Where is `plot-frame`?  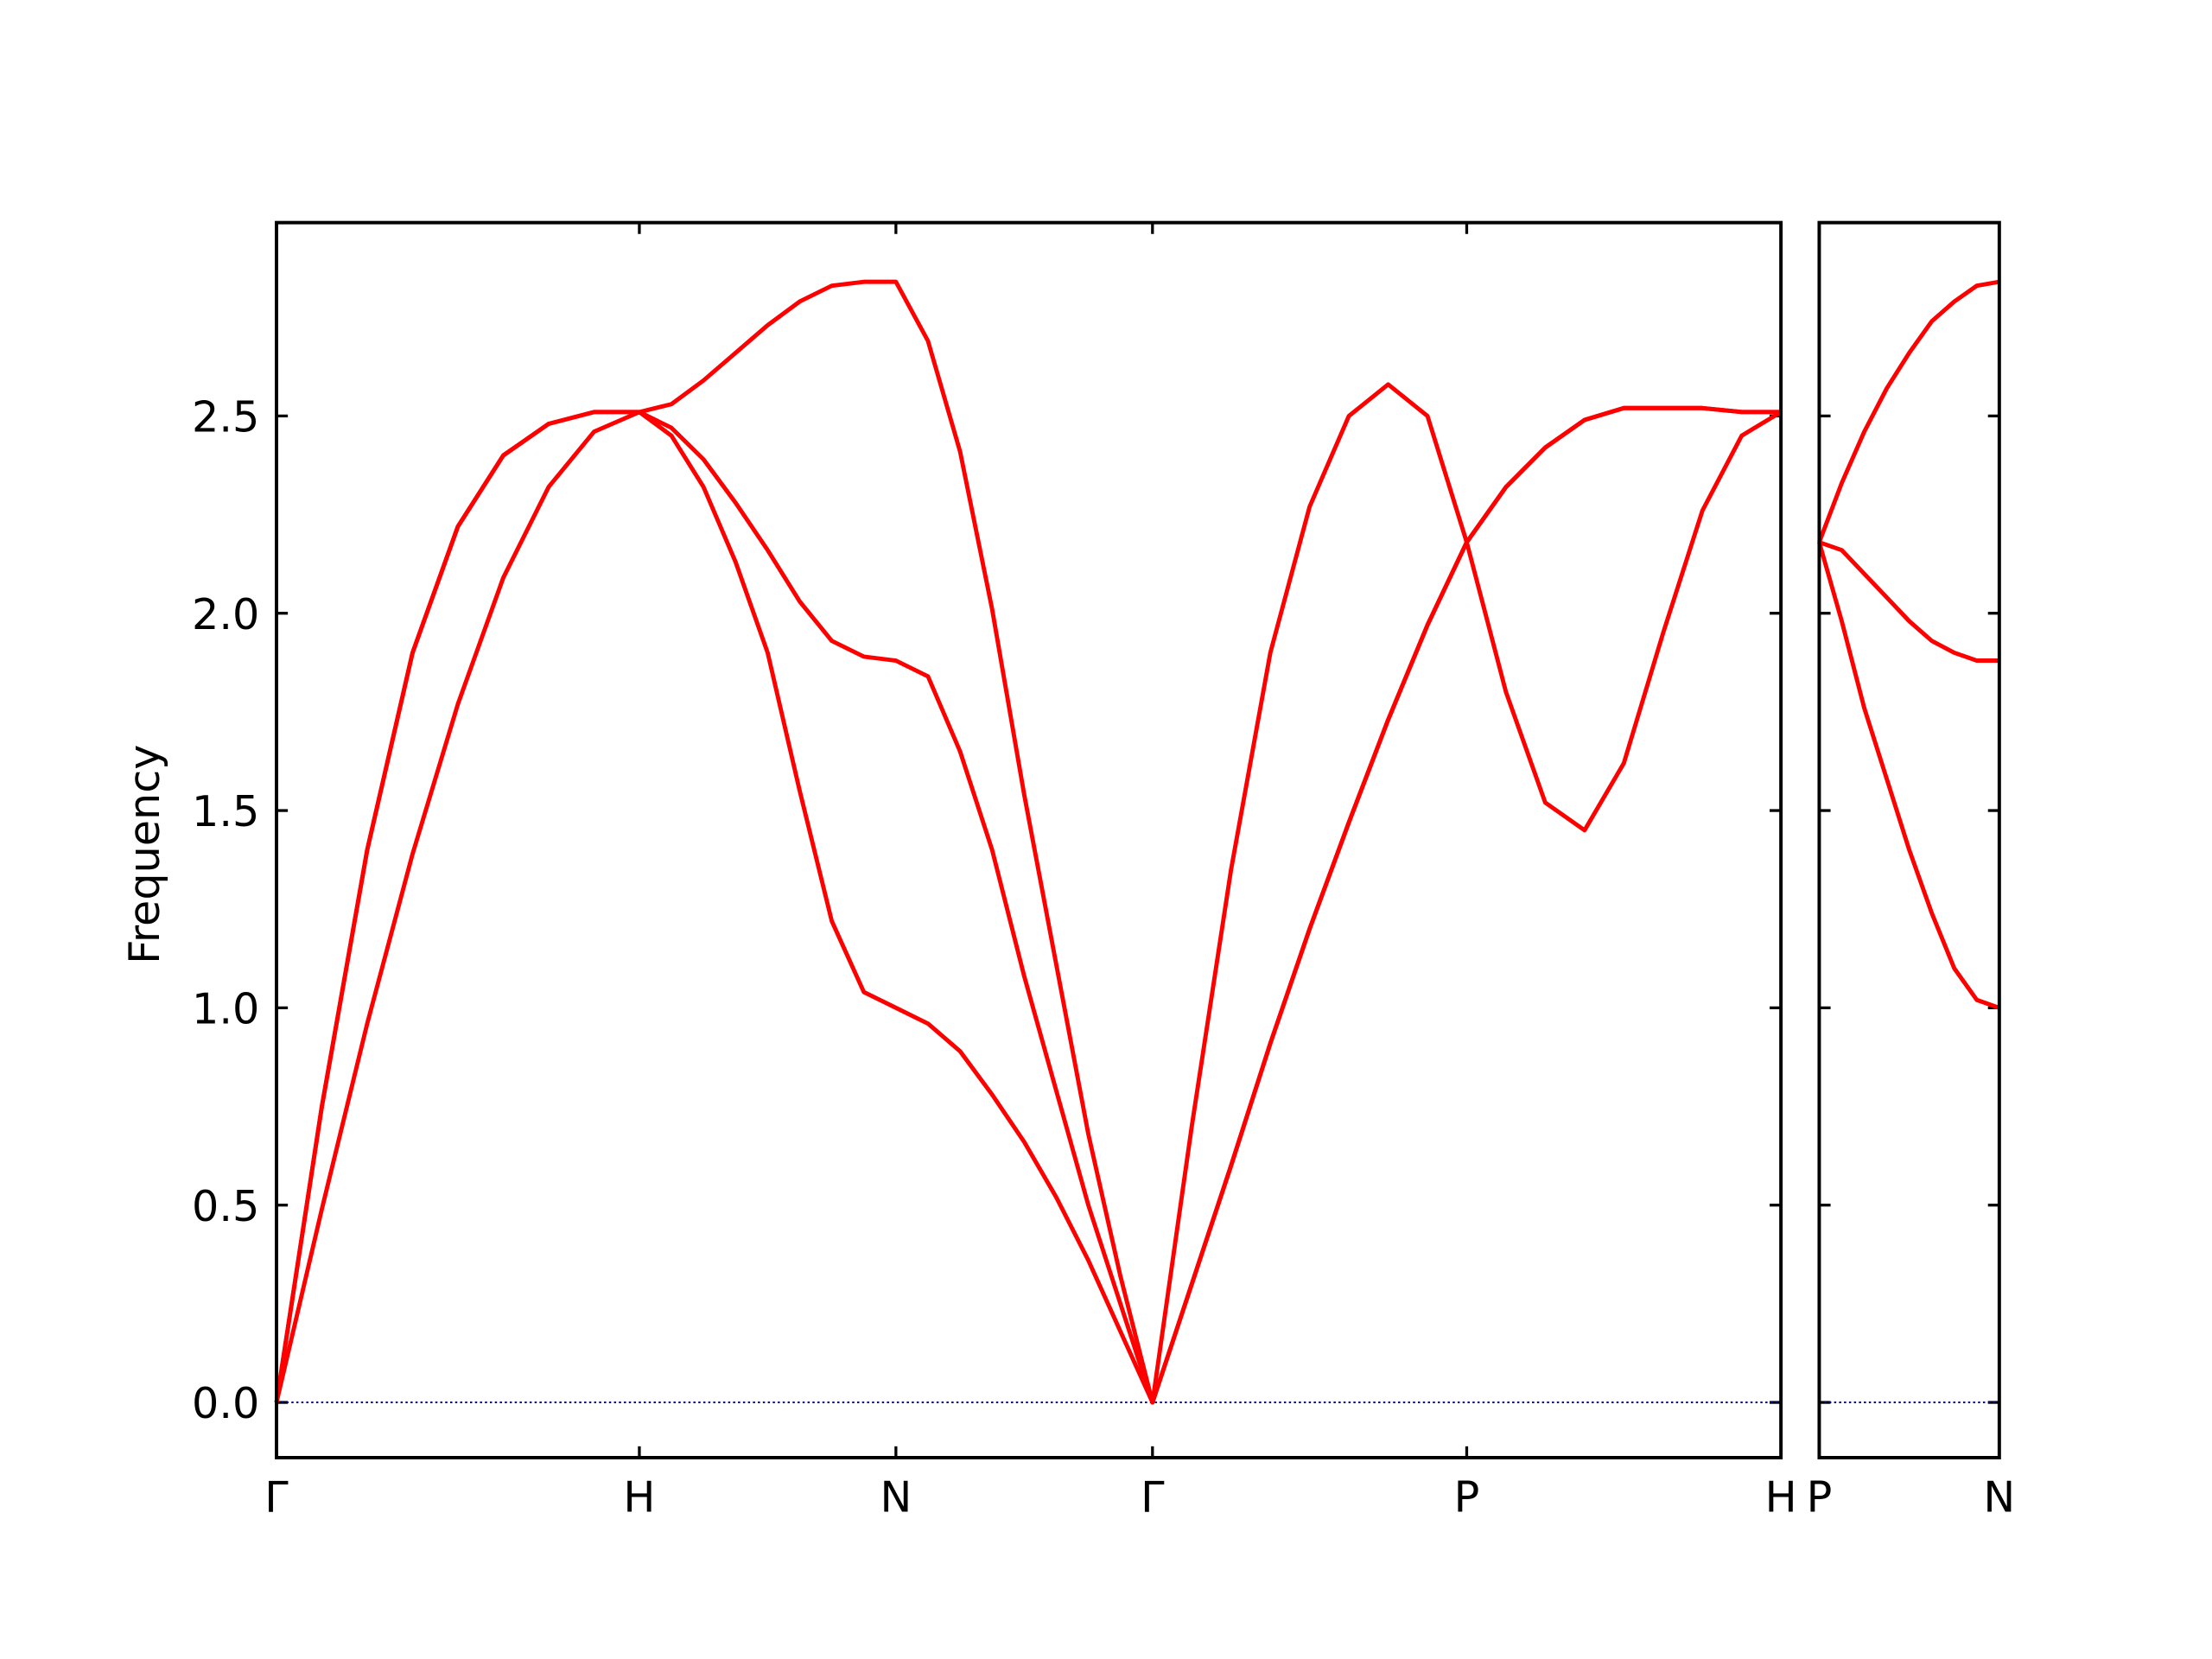 plot-frame is located at coordinates (1909, 839).